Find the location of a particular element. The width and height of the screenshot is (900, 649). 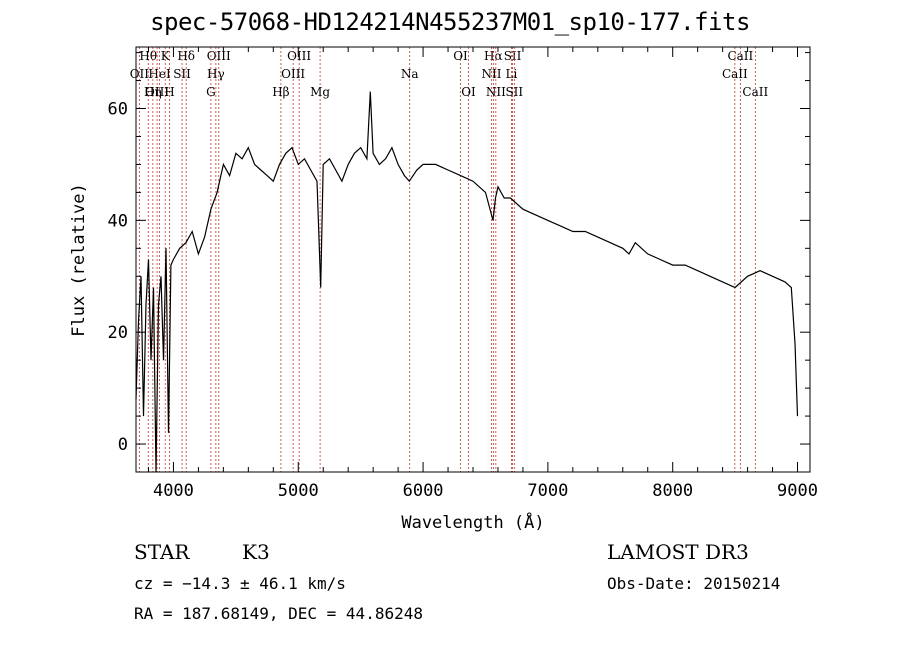

line-label: Mg is located at coordinates (320, 92).